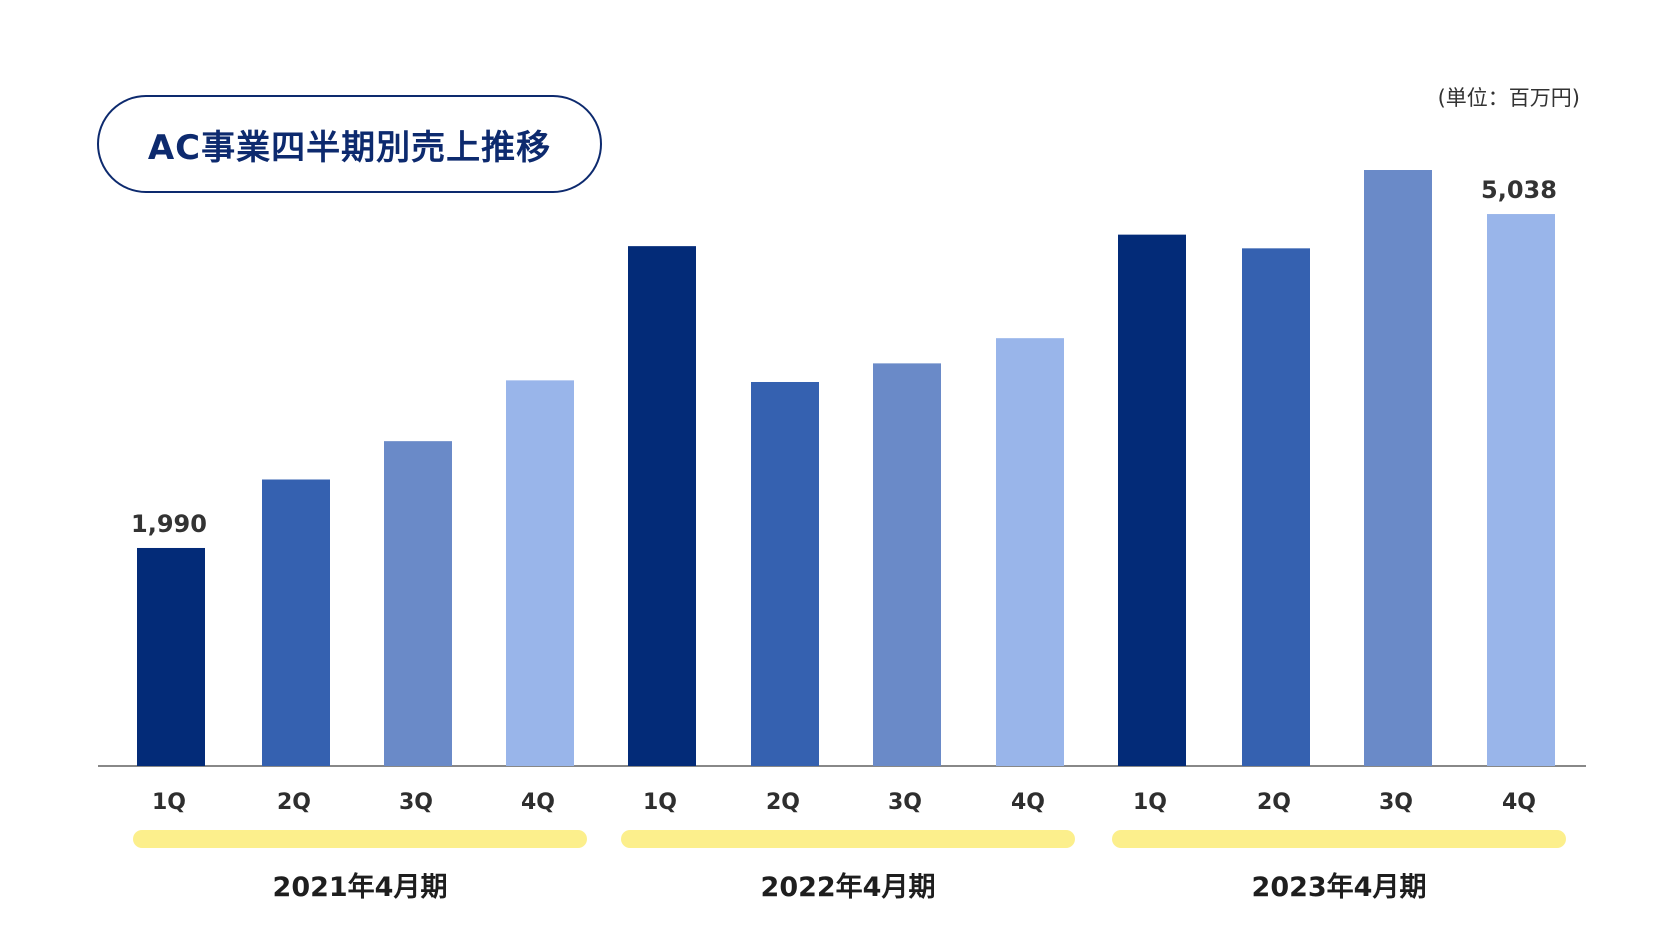 The width and height of the screenshot is (1680, 945). What do you see at coordinates (1398, 468) in the screenshot?
I see `bar-3-3q` at bounding box center [1398, 468].